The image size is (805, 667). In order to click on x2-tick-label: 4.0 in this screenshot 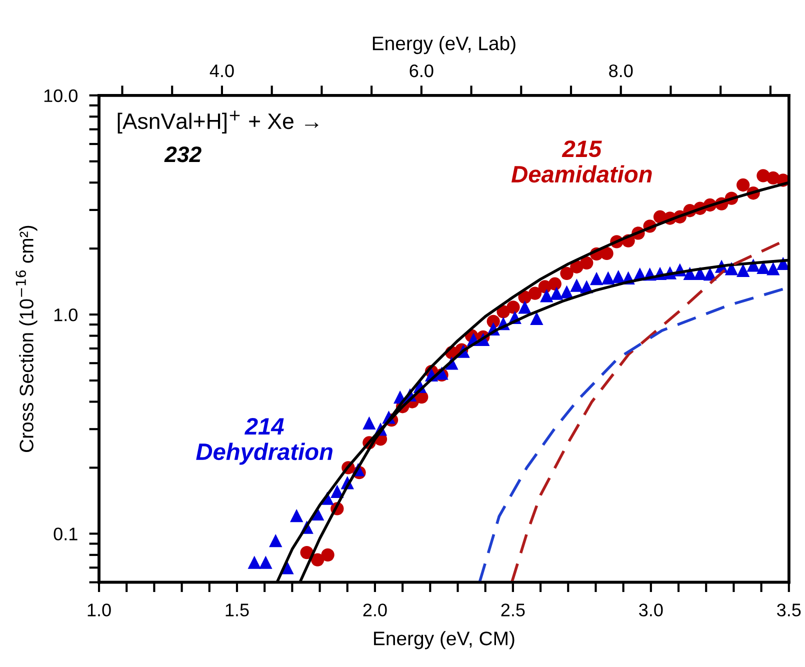, I will do `click(222, 71)`.